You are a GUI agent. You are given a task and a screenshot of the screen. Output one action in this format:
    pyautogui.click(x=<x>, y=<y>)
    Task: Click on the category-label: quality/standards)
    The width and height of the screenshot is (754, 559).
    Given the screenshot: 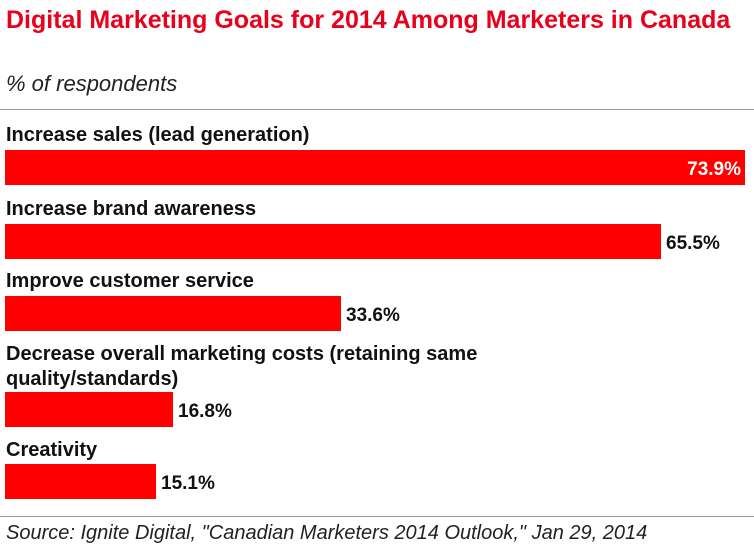 What is the action you would take?
    pyautogui.click(x=92, y=379)
    